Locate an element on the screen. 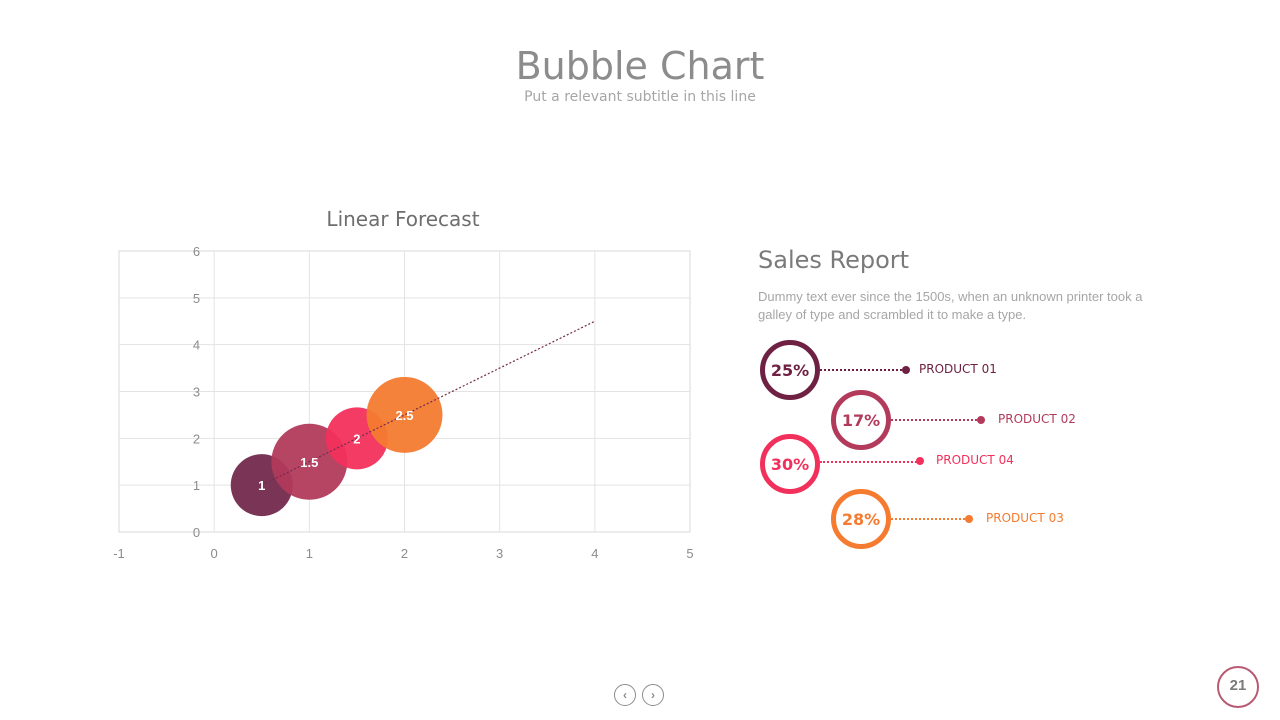 The width and height of the screenshot is (1280, 720). trendline is located at coordinates (428, 403).